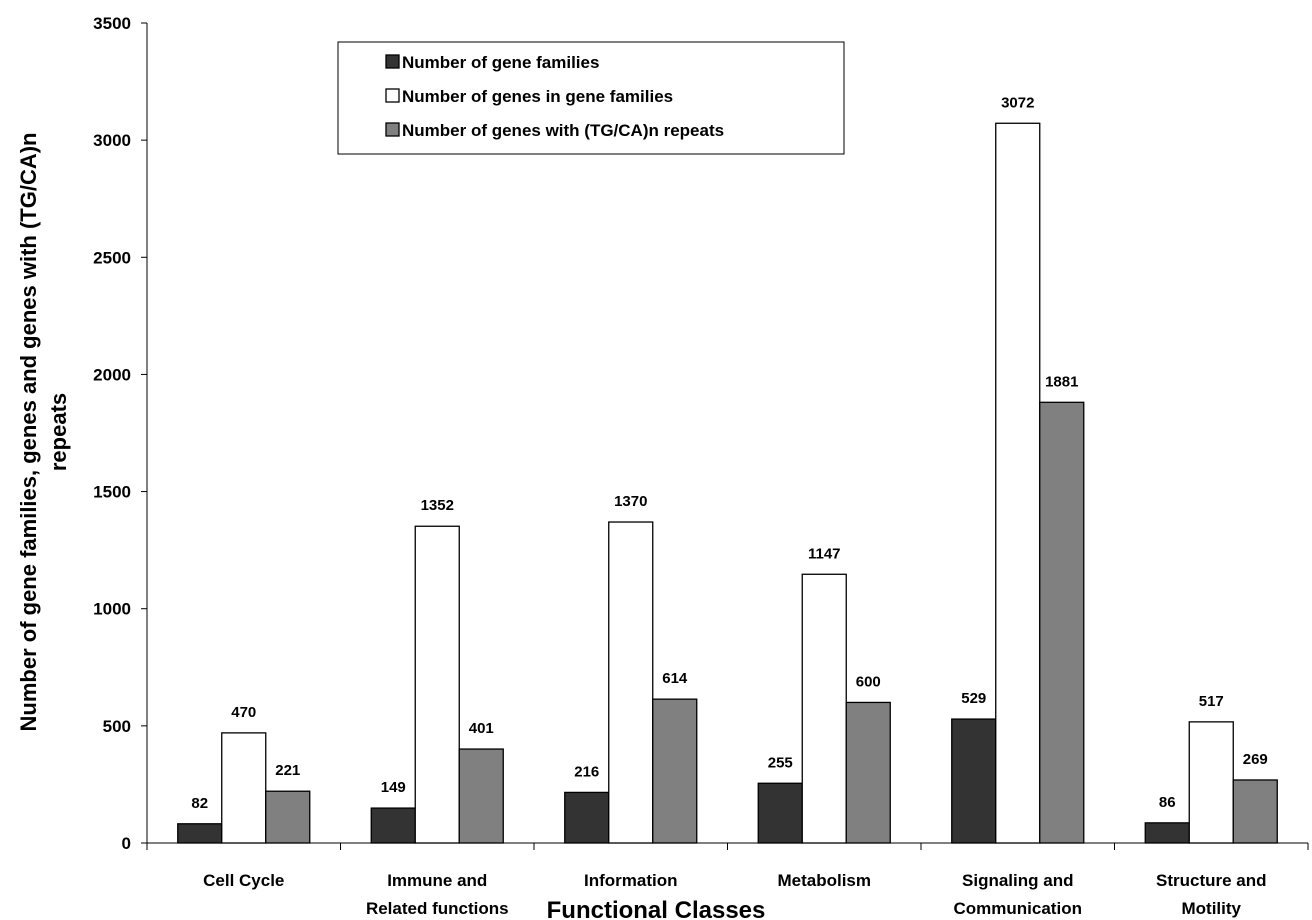 The image size is (1312, 920). What do you see at coordinates (1255, 759) in the screenshot?
I see `data-label: 269` at bounding box center [1255, 759].